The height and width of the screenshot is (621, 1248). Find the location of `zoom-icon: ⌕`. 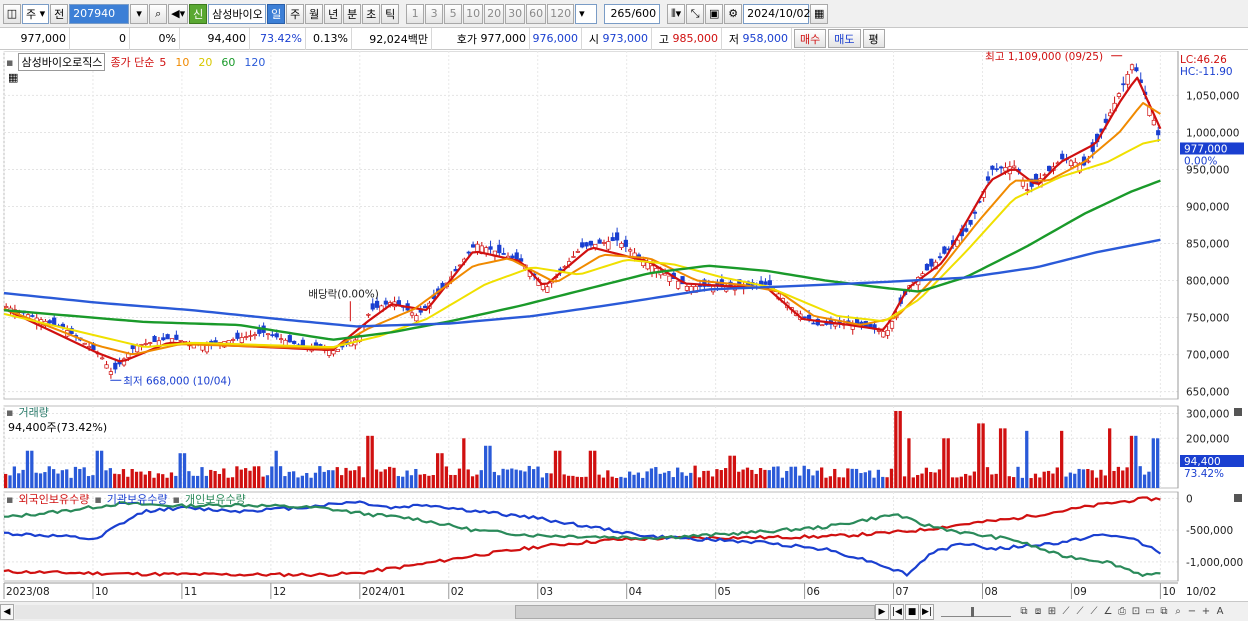

zoom-icon: ⌕ is located at coordinates (1178, 611).